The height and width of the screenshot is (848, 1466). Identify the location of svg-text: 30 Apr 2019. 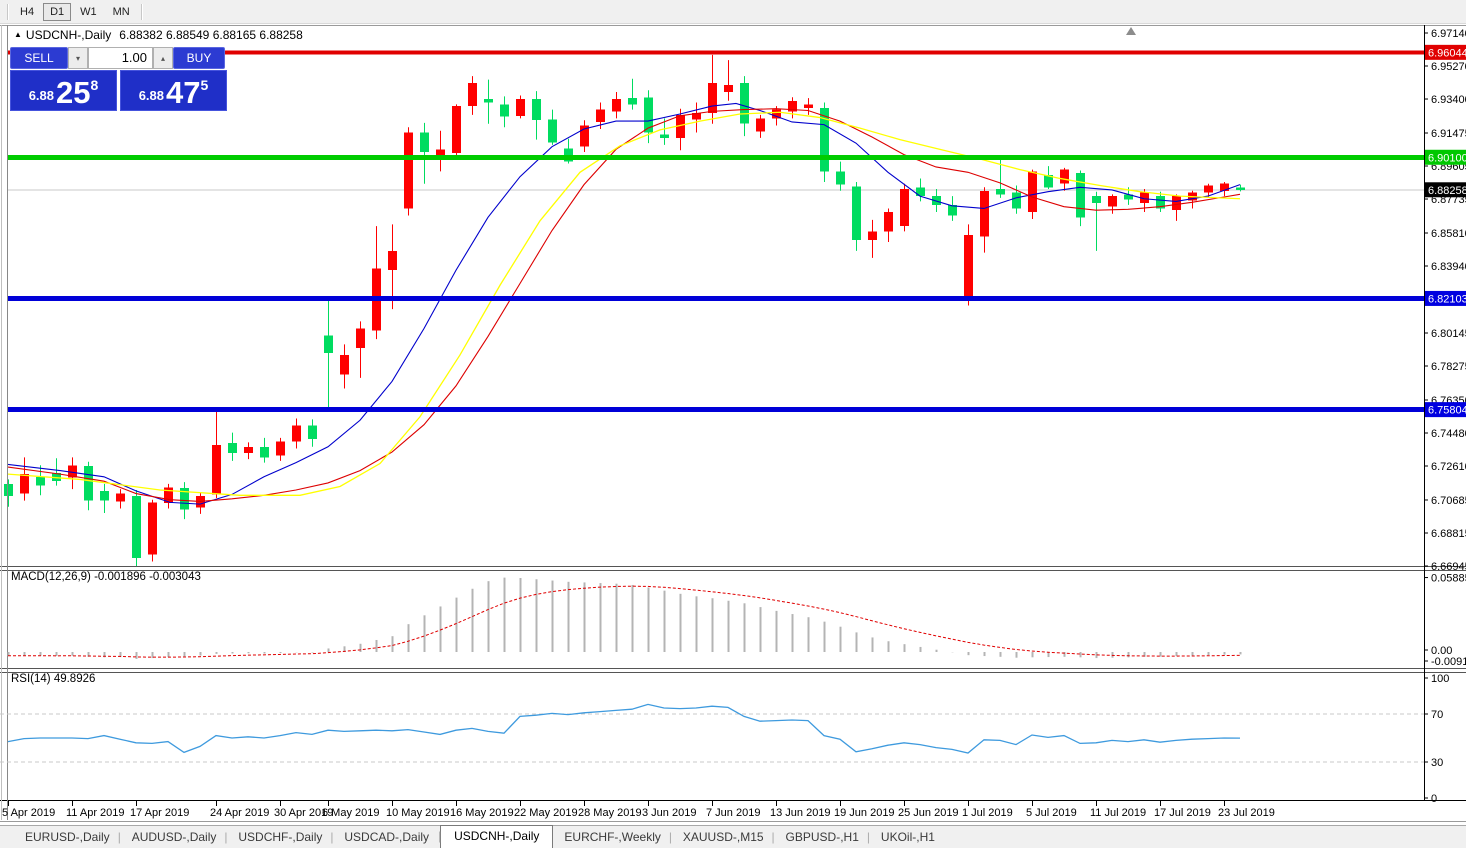
(303, 813).